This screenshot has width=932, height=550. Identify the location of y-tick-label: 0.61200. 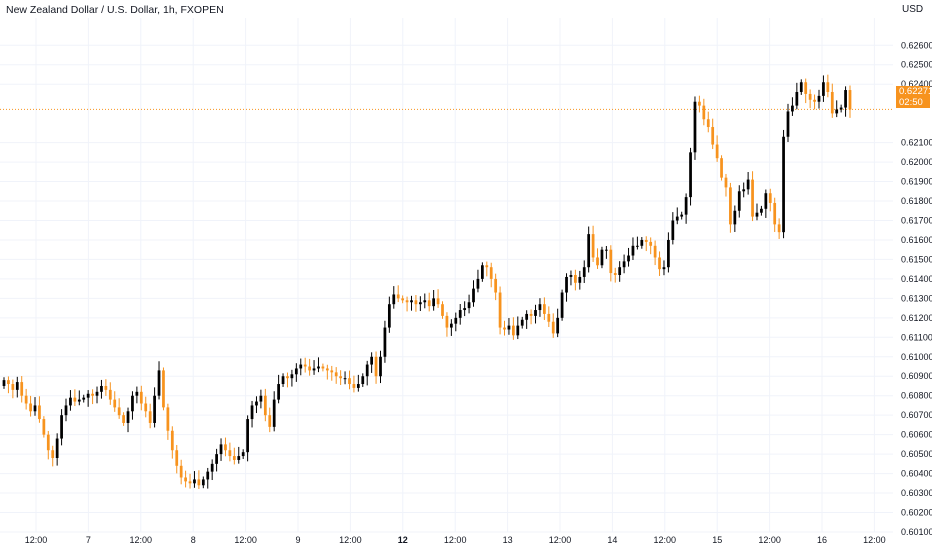
(916, 318).